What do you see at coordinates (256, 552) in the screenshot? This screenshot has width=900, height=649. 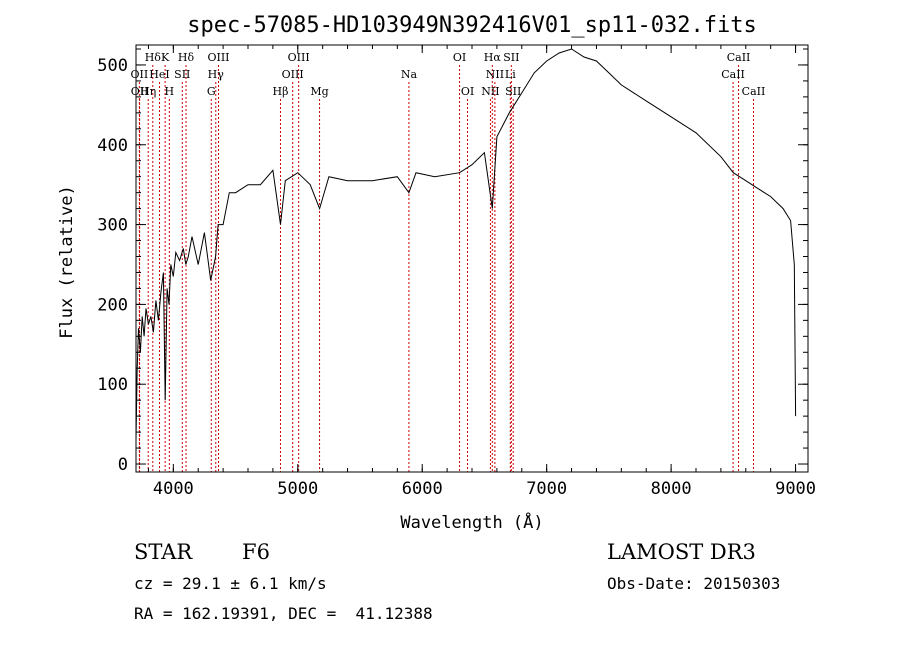 I see `object-subclass: F6` at bounding box center [256, 552].